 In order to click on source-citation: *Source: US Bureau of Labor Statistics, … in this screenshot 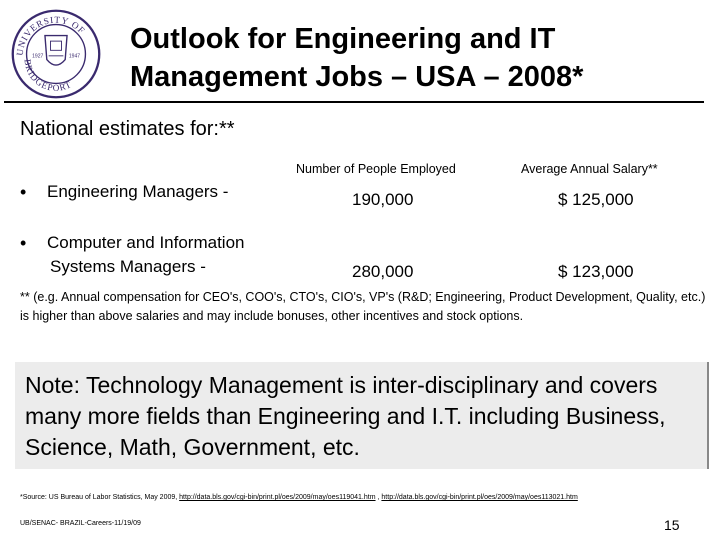, I will do `click(299, 497)`.